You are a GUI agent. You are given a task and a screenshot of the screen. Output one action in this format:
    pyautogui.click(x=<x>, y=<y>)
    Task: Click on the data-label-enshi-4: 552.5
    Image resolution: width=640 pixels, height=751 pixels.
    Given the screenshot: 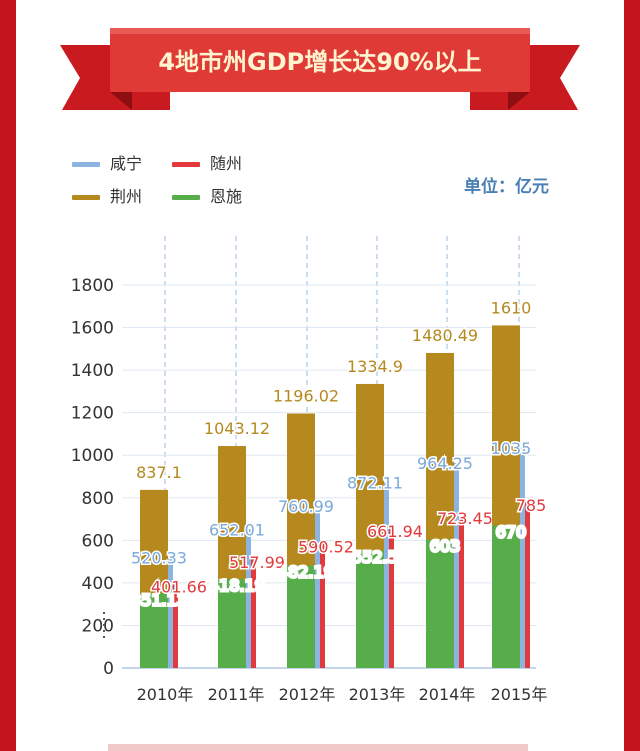 What is the action you would take?
    pyautogui.click(x=375, y=556)
    